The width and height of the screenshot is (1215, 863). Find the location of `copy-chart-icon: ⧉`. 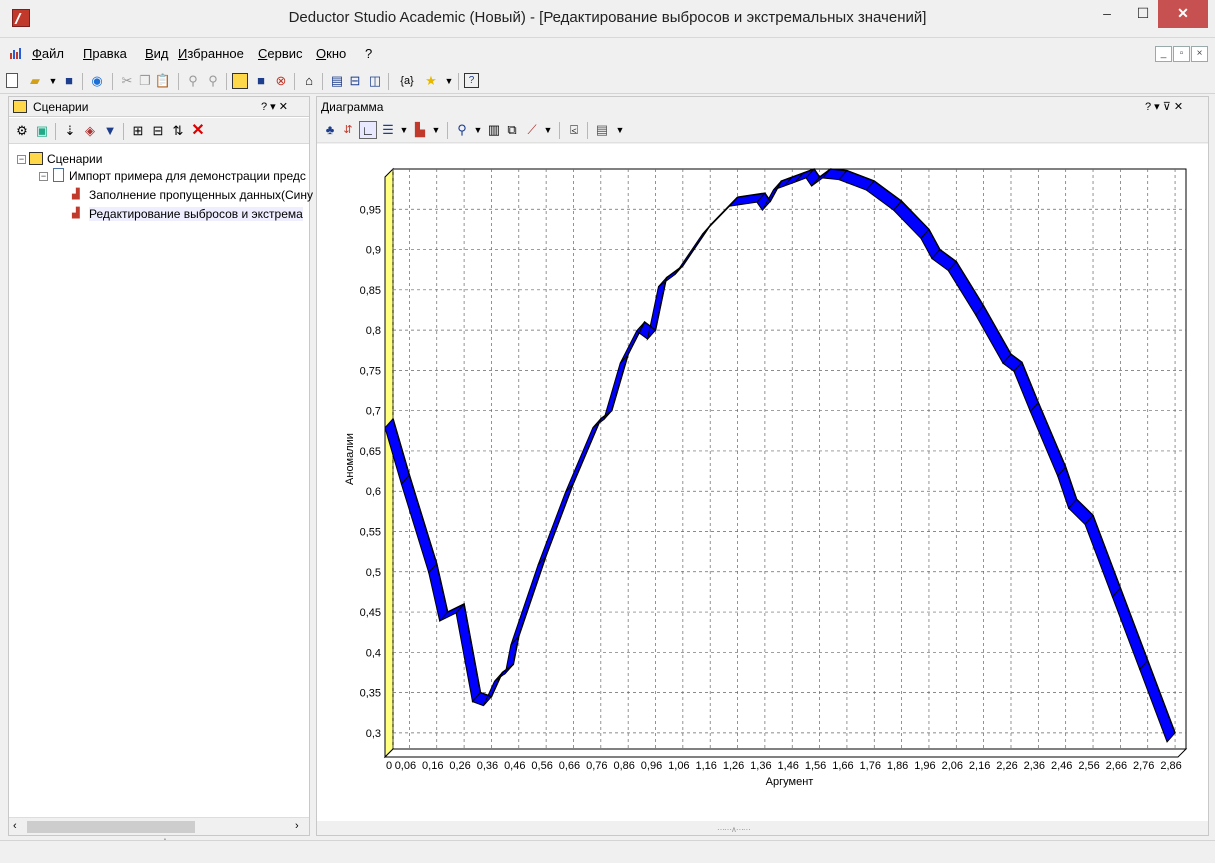

copy-chart-icon: ⧉ is located at coordinates (512, 129).